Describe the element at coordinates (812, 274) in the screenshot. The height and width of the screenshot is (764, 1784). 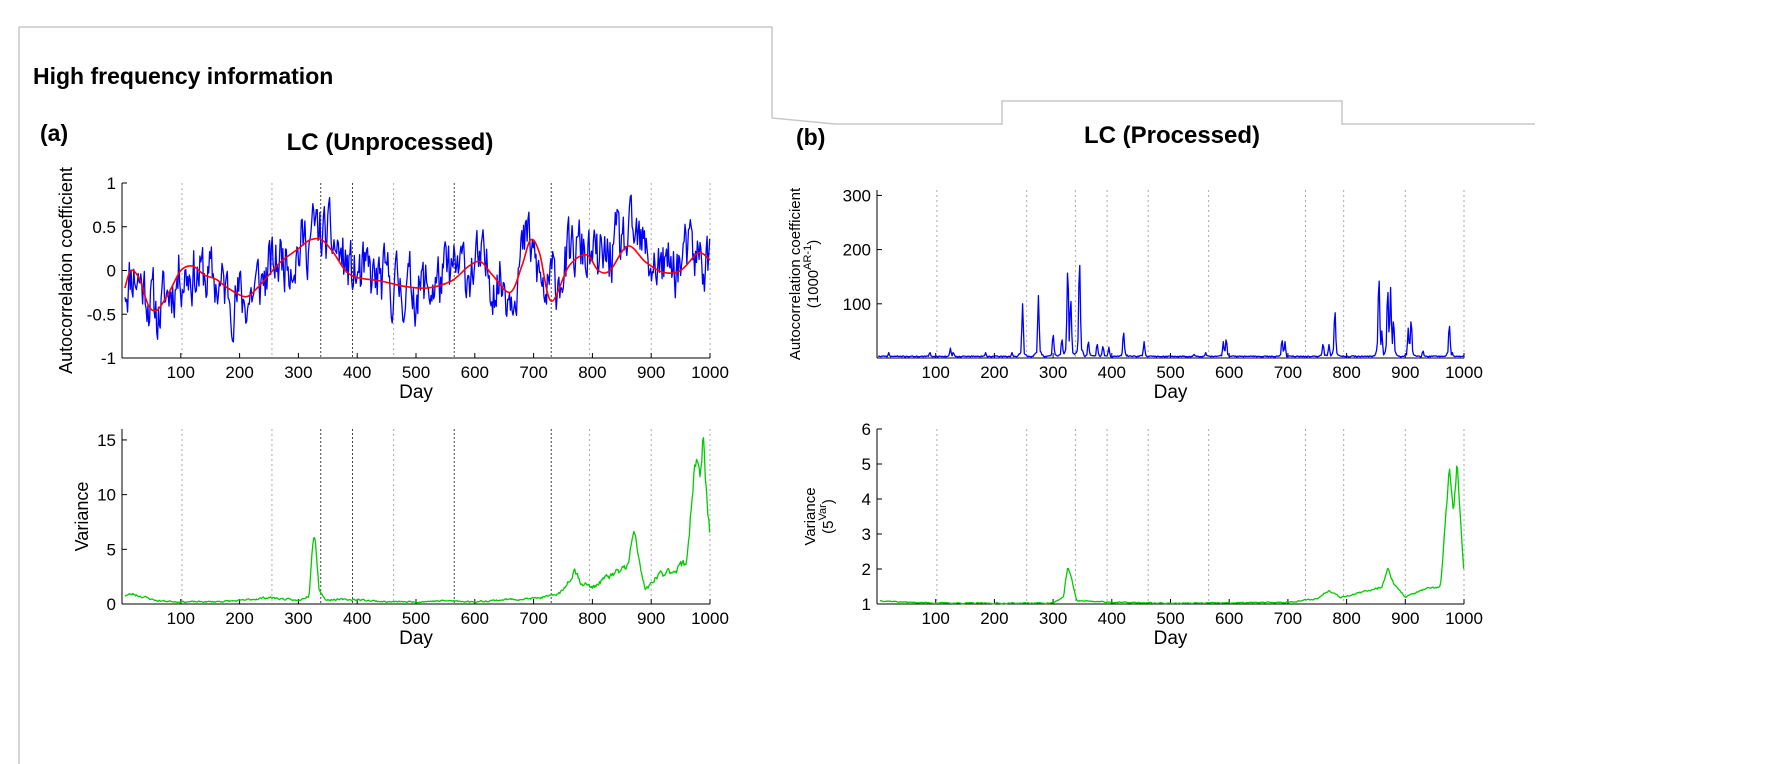
I see `y-axis-label-formula: (1000AR-1)` at that location.